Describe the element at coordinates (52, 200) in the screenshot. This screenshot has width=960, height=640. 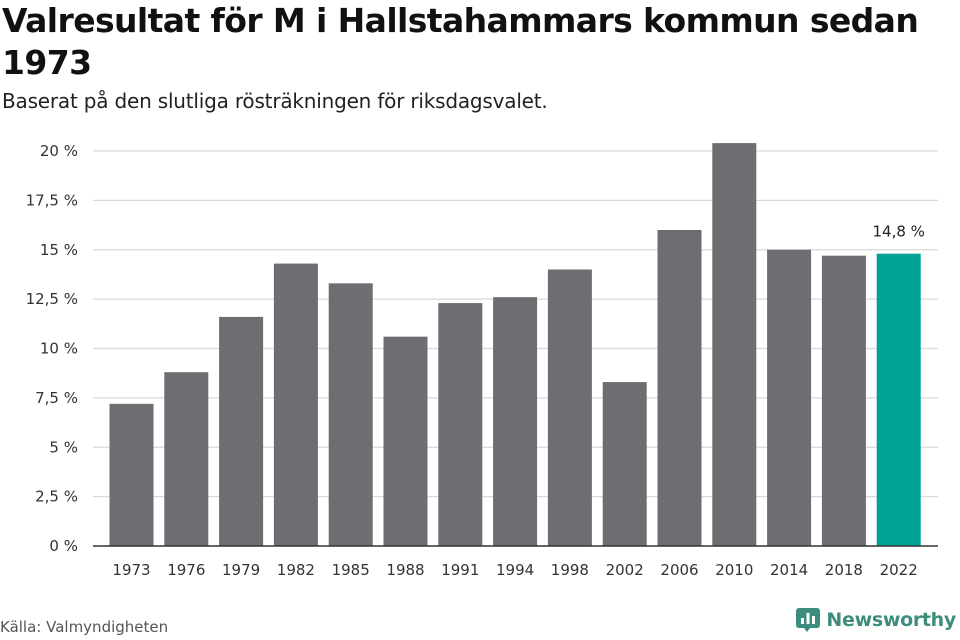
I see `y-tick-label: 17,5 %` at that location.